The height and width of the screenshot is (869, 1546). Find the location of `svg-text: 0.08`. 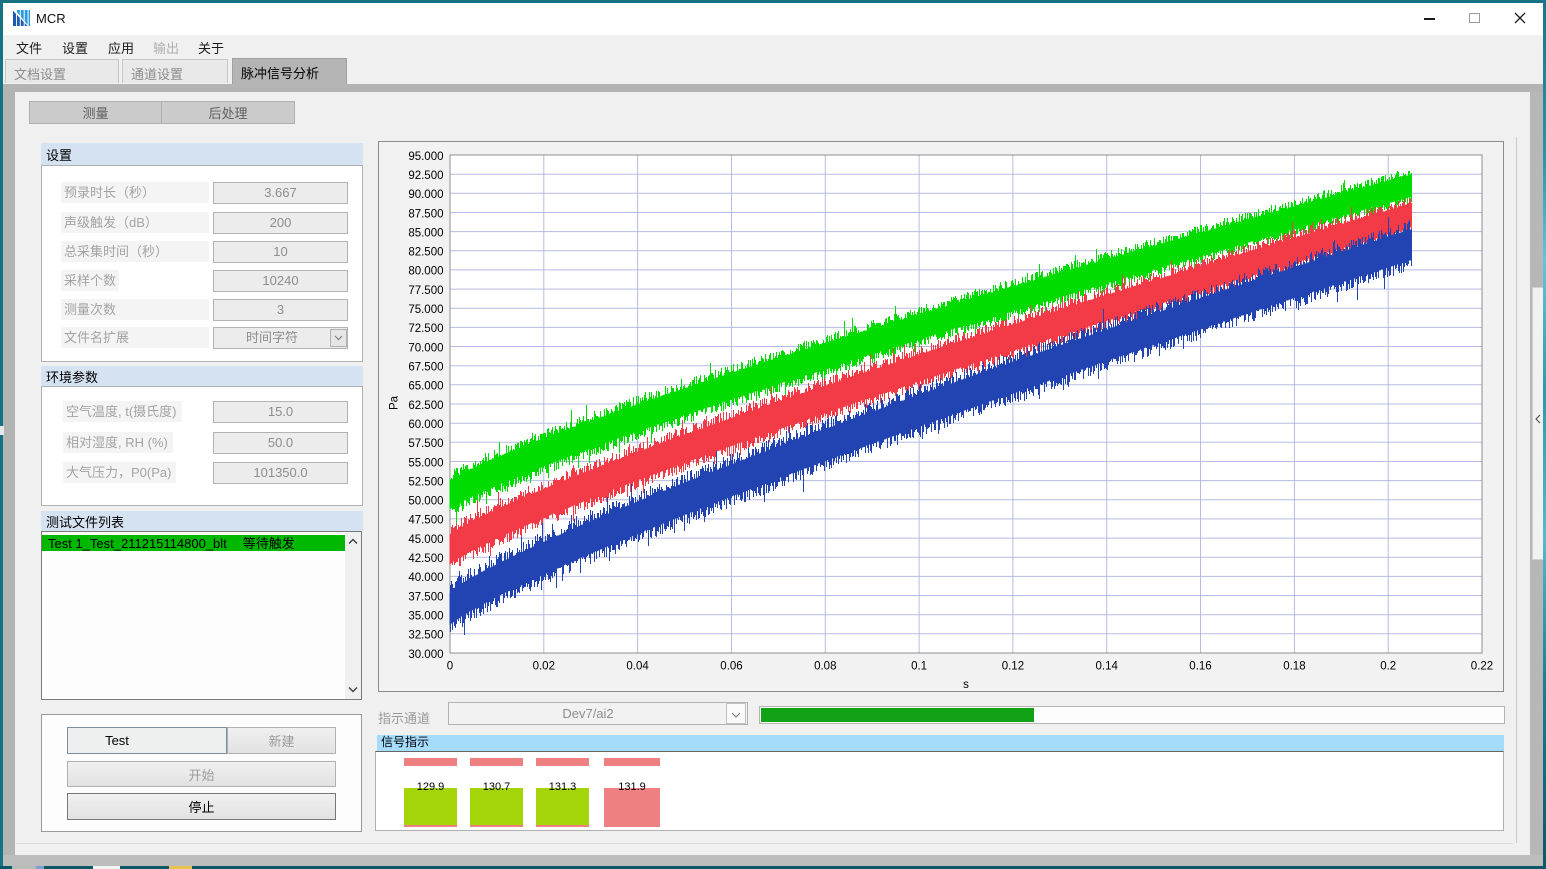

svg-text: 0.08 is located at coordinates (825, 667).